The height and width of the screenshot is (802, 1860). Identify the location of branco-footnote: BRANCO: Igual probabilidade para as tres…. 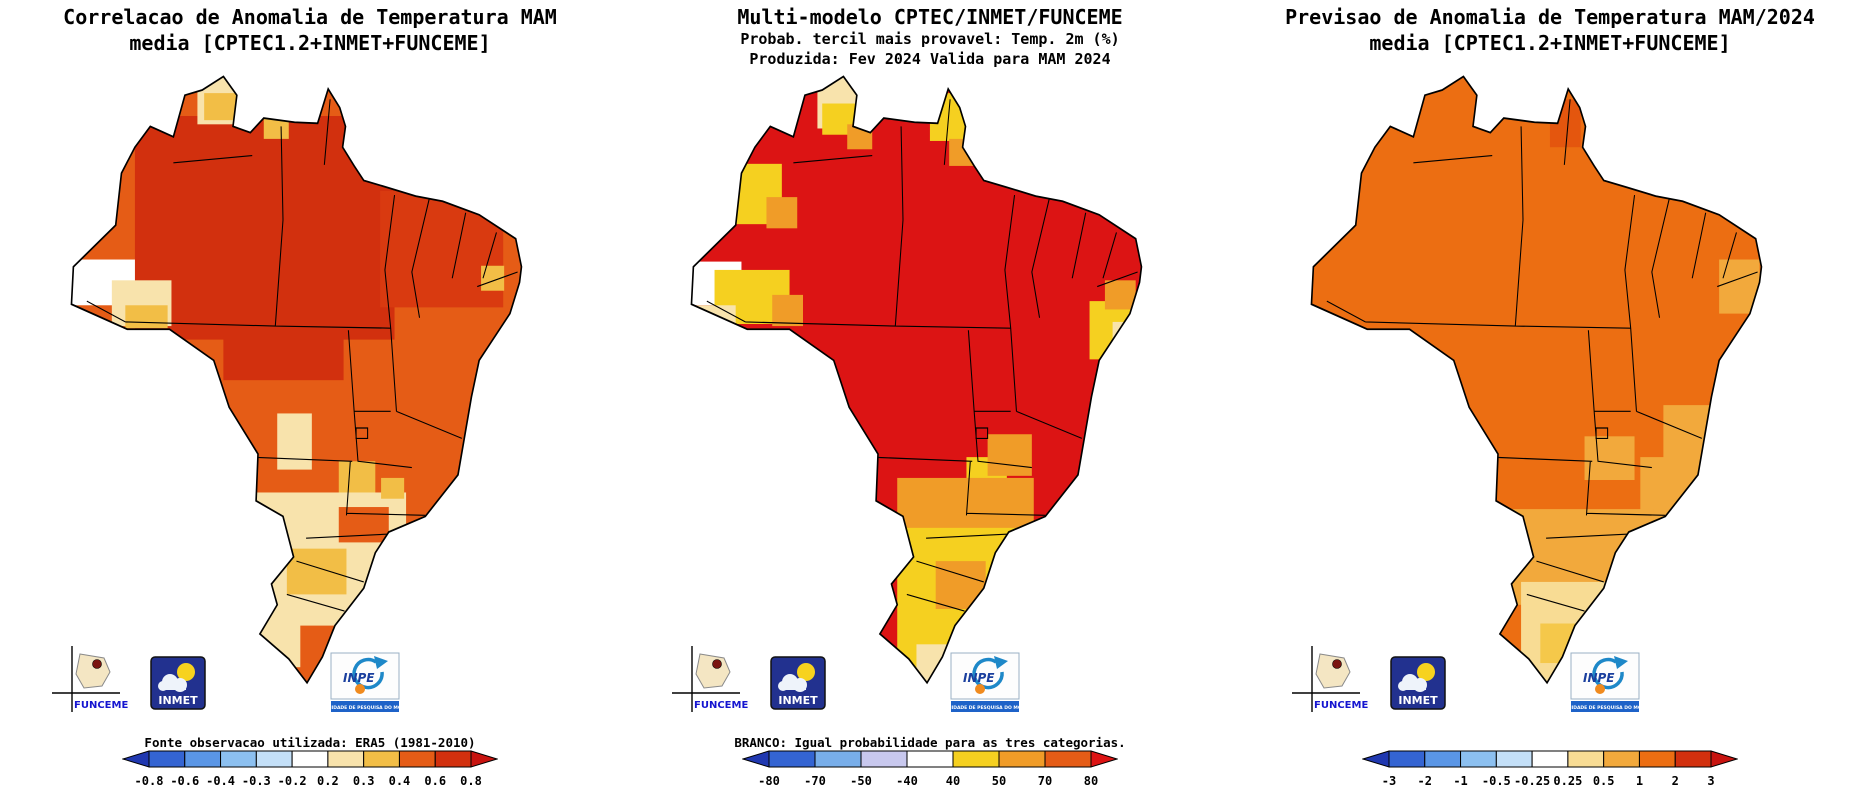
(930, 742).